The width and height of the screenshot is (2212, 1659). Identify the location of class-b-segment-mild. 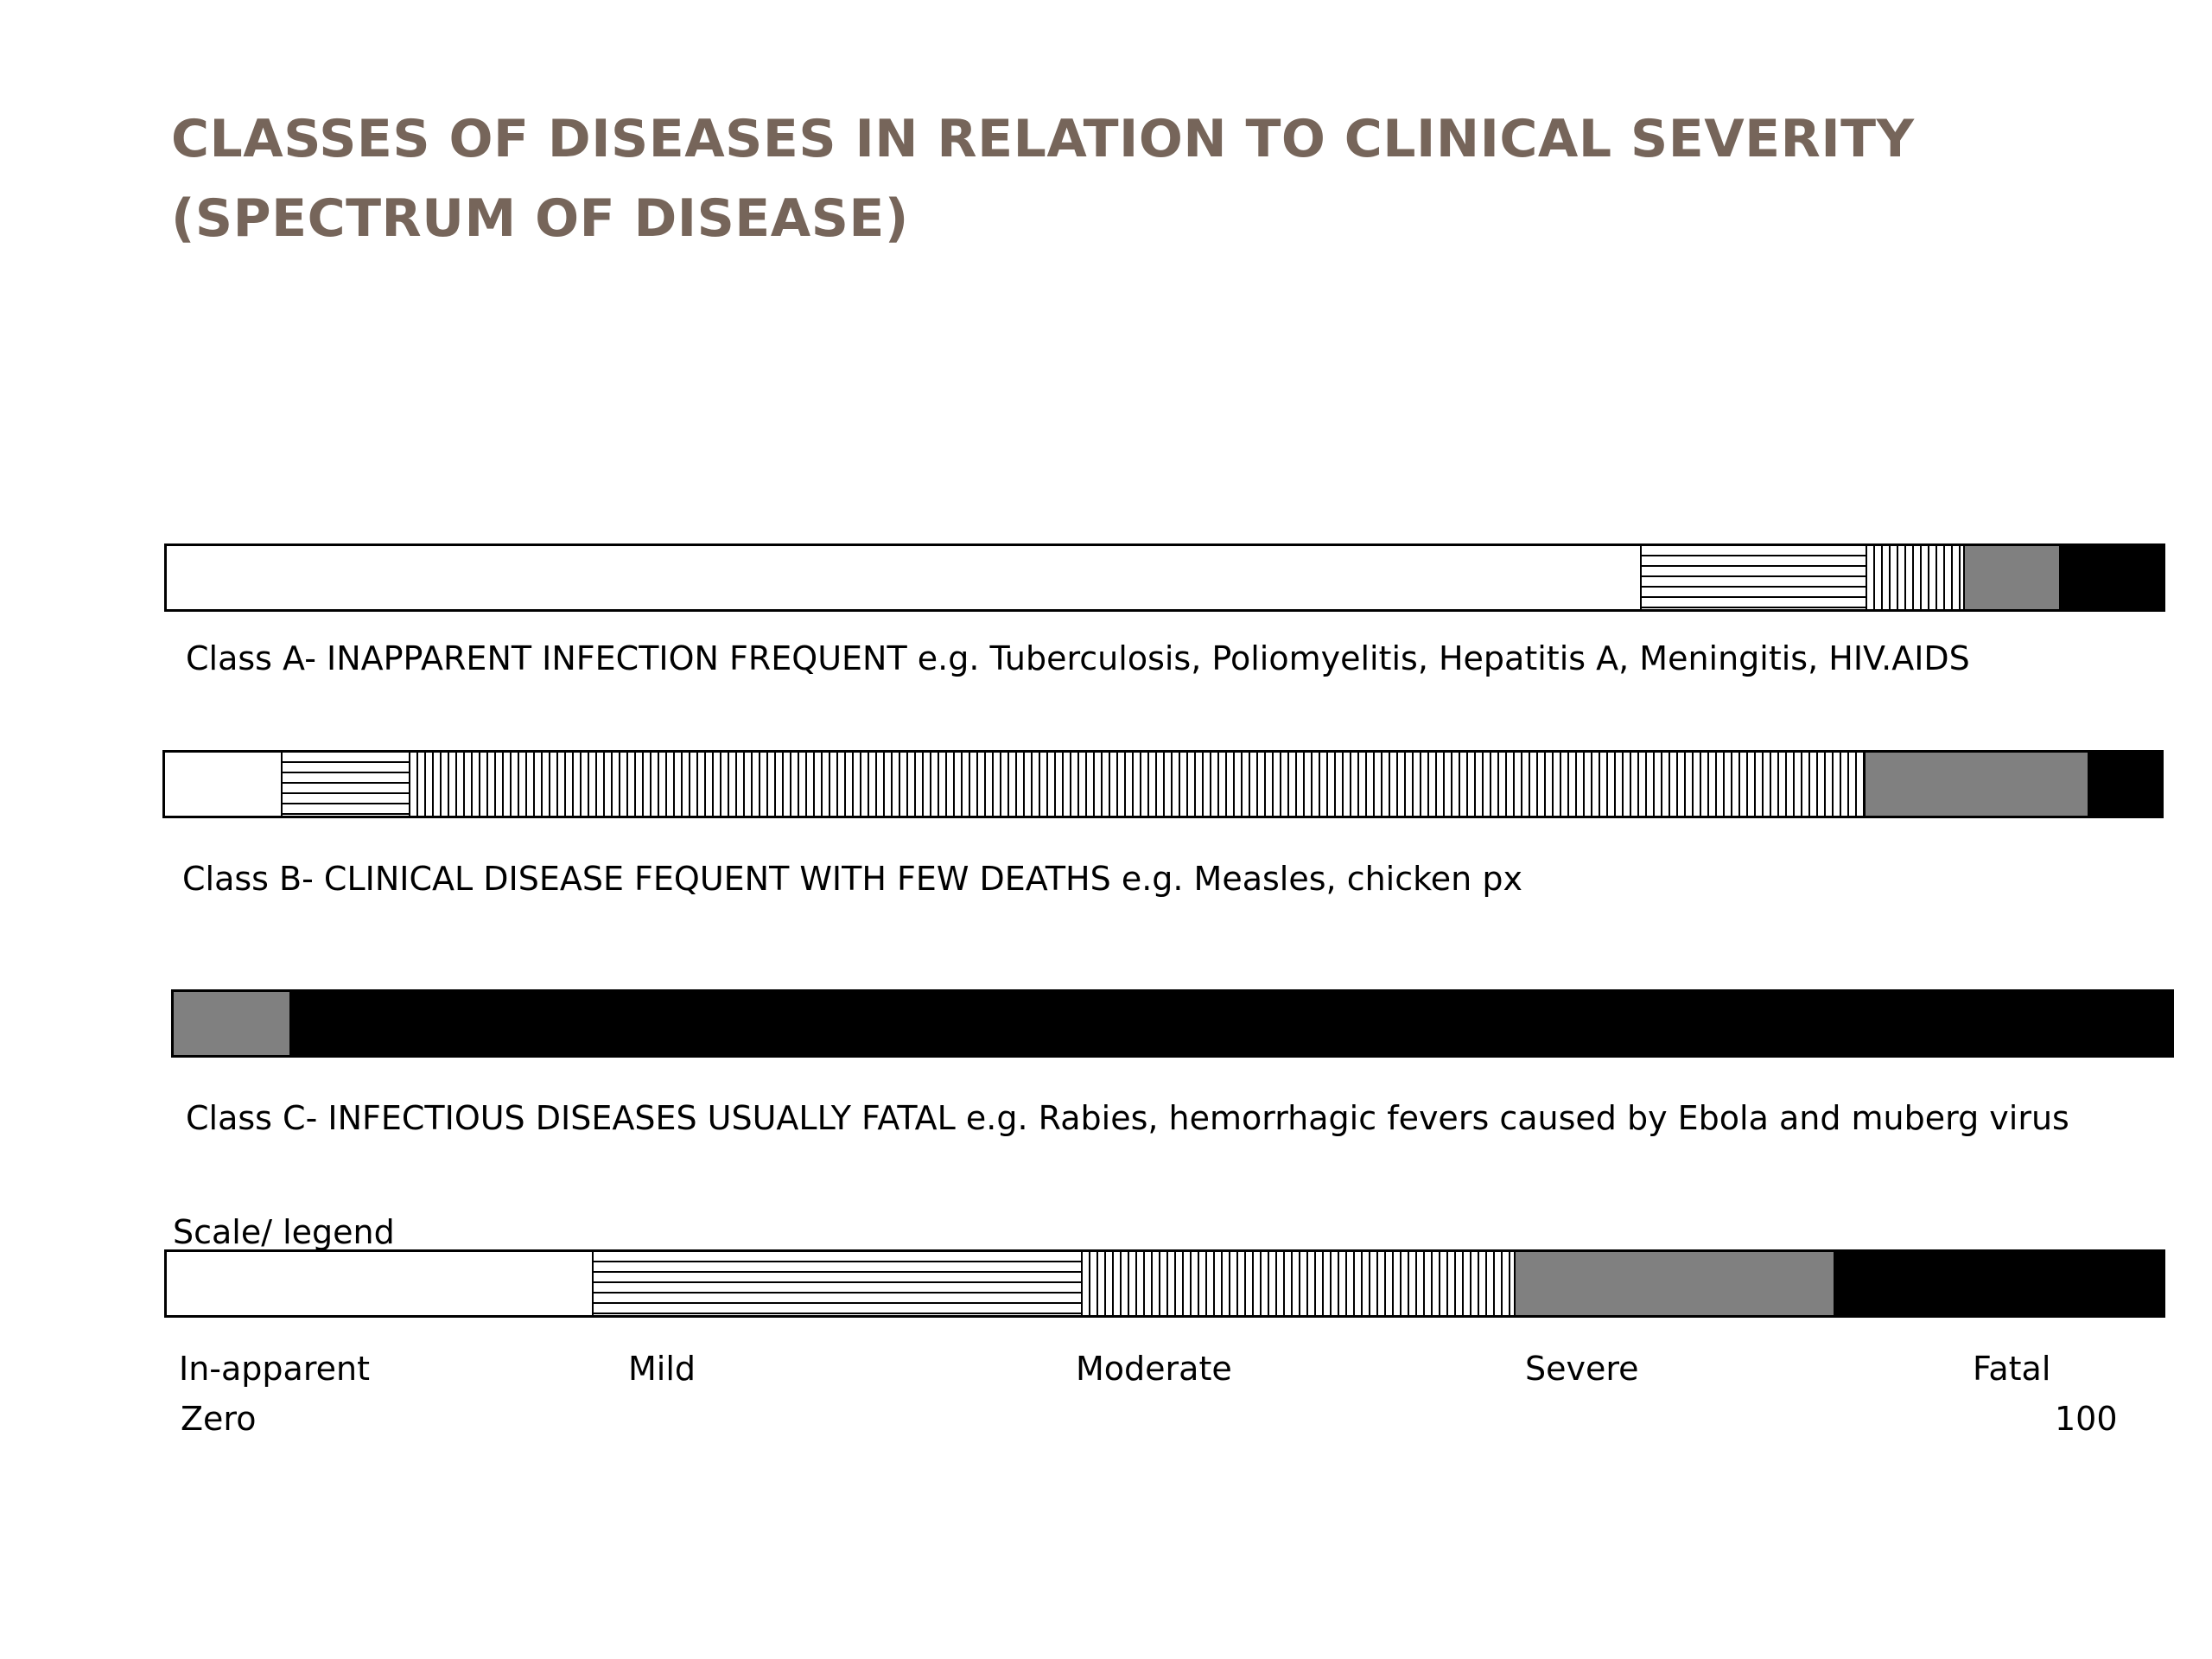
(344, 784).